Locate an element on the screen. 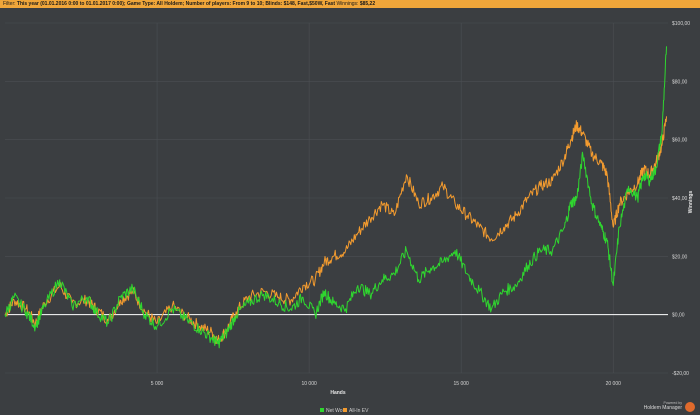 The width and height of the screenshot is (700, 415). x-tick-label: 20 000 is located at coordinates (614, 384).